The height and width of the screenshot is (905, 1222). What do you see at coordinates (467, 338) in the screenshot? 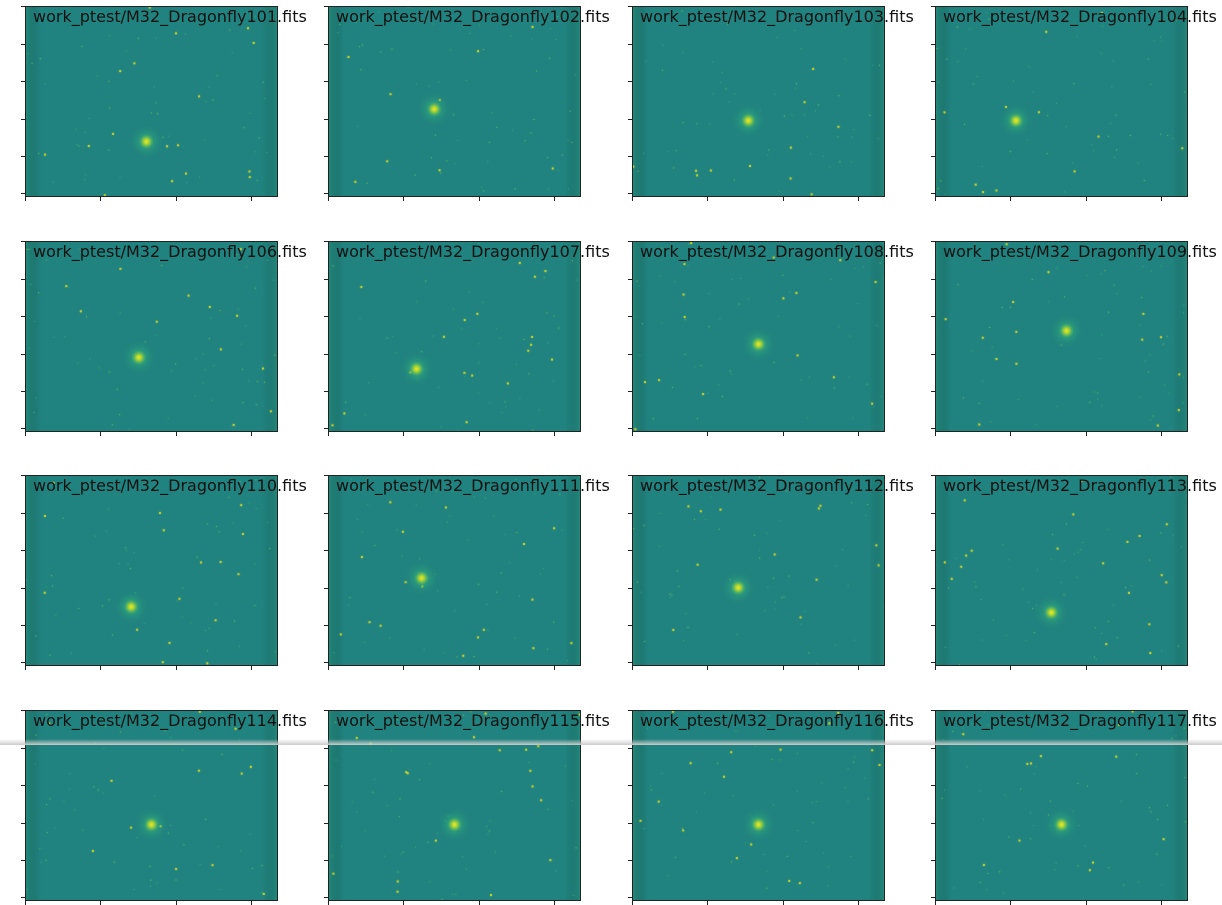
I see `image-panel: work_ptest/M32_Dragonfly107.fits` at bounding box center [467, 338].